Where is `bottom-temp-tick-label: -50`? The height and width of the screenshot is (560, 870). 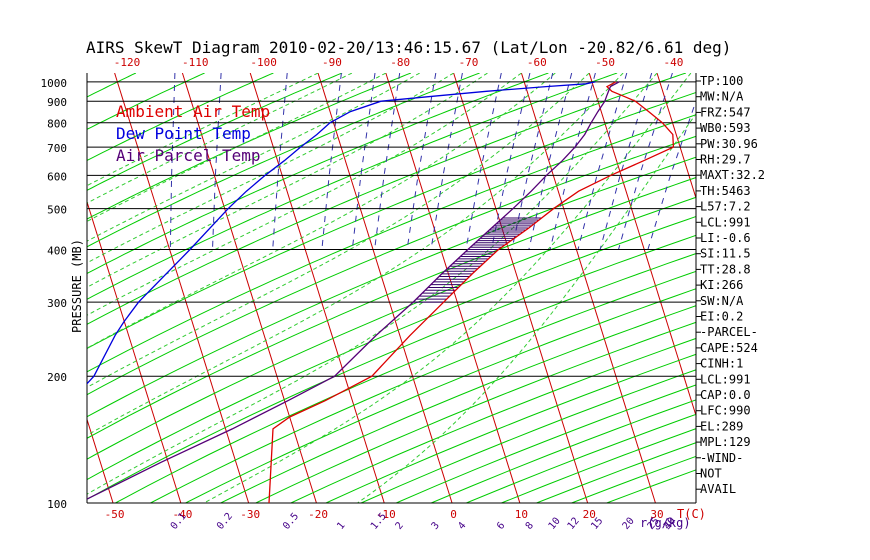 bottom-temp-tick-label: -50 is located at coordinates (115, 514).